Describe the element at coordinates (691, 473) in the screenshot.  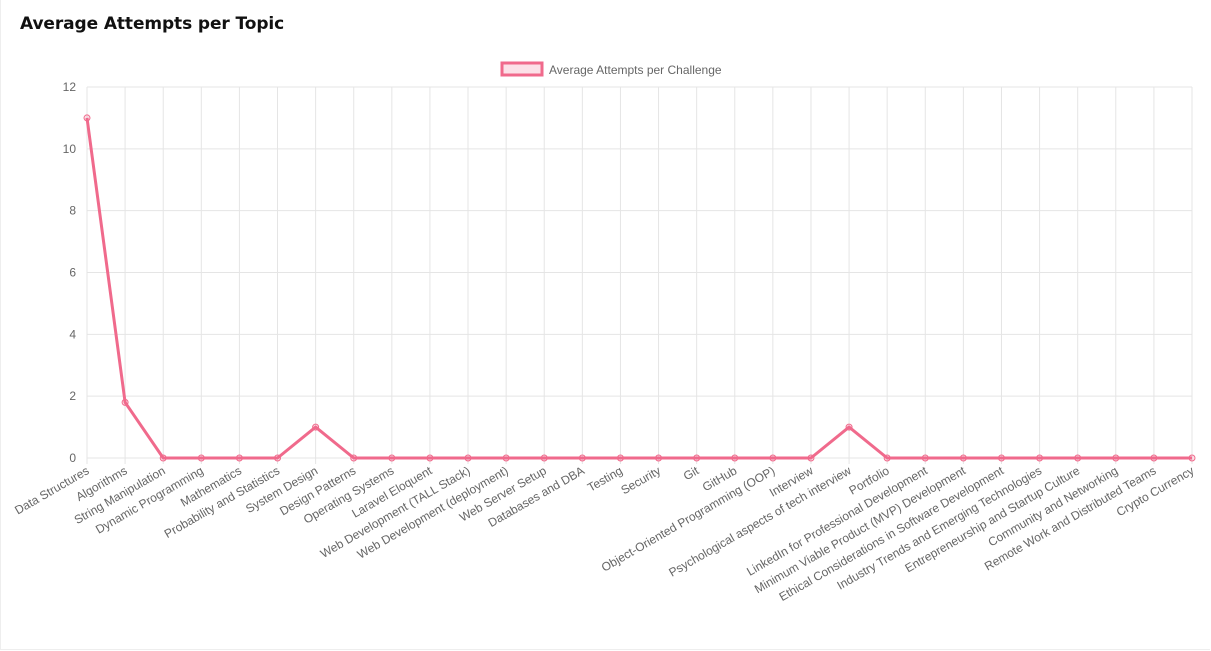
I see `x-tick-label: Git` at that location.